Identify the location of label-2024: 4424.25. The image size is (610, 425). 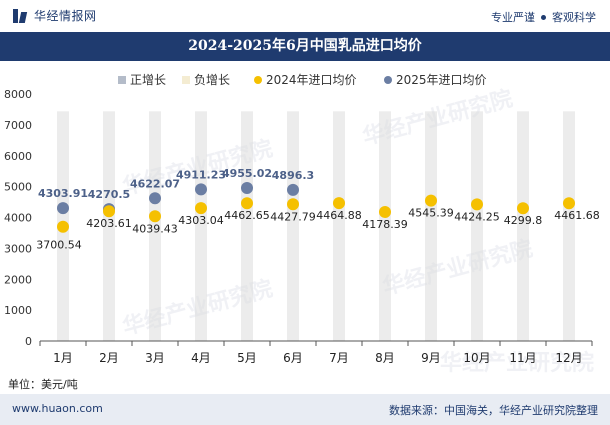
(477, 216).